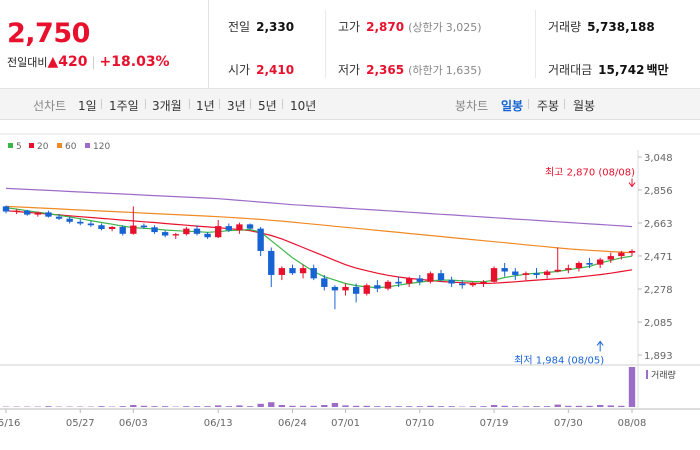 The width and height of the screenshot is (700, 450). Describe the element at coordinates (608, 70) in the screenshot. I see `amount-stat: 거래대금 15,742 백만` at that location.